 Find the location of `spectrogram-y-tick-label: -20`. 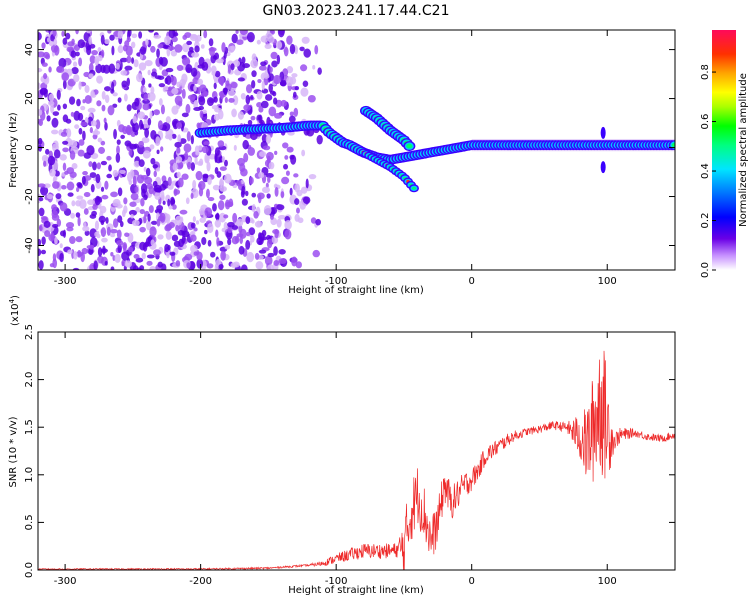

spectrogram-y-tick-label: -20 is located at coordinates (29, 196).